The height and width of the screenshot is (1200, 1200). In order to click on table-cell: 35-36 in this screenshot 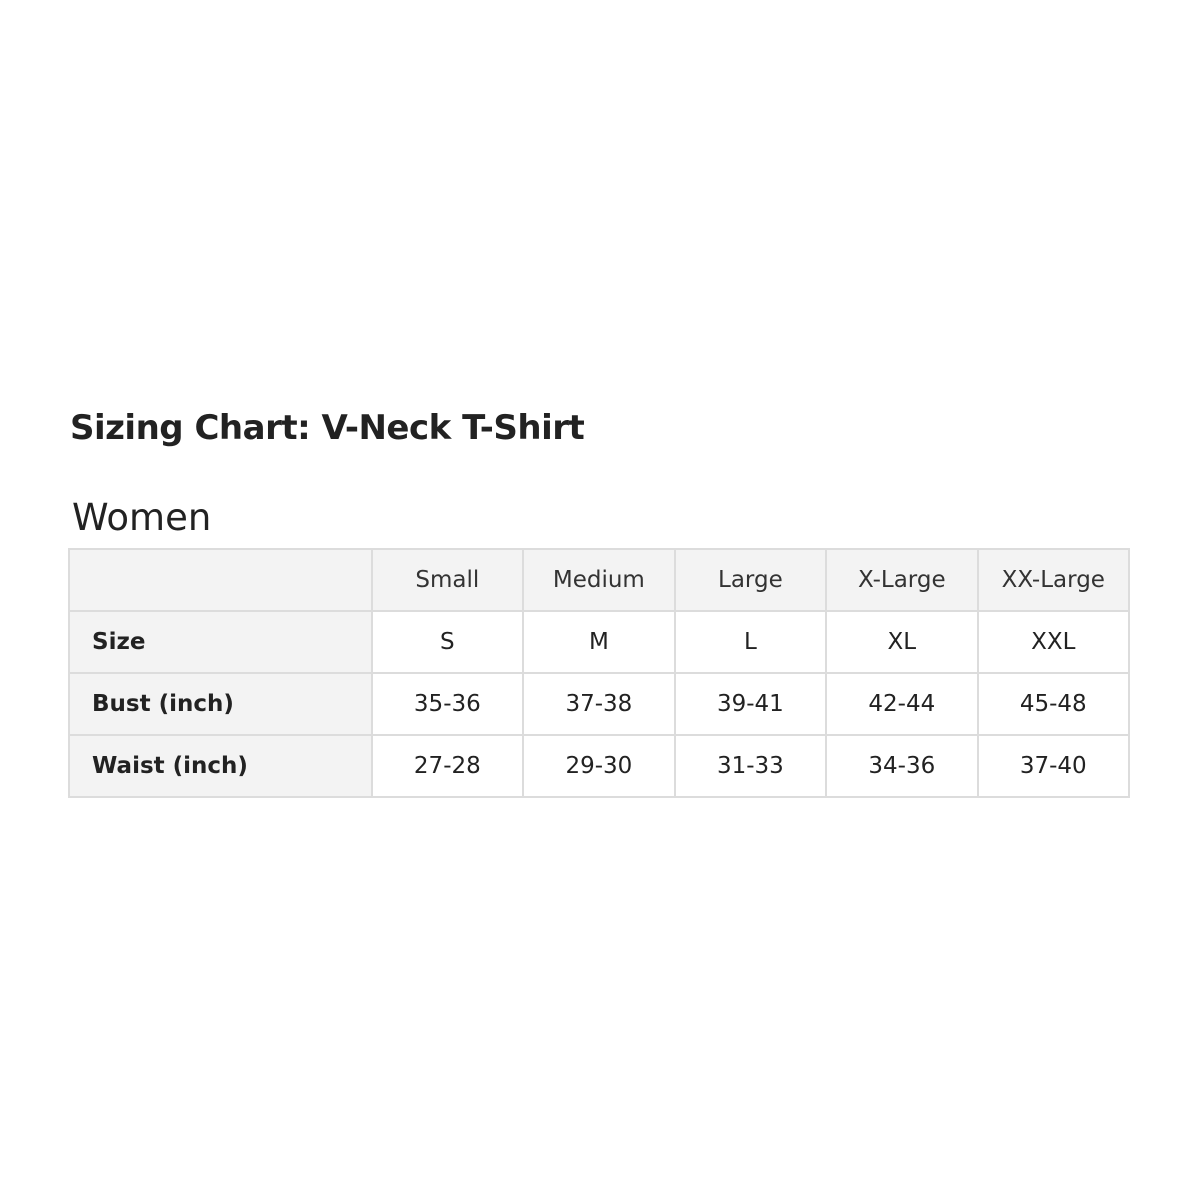, I will do `click(447, 704)`.